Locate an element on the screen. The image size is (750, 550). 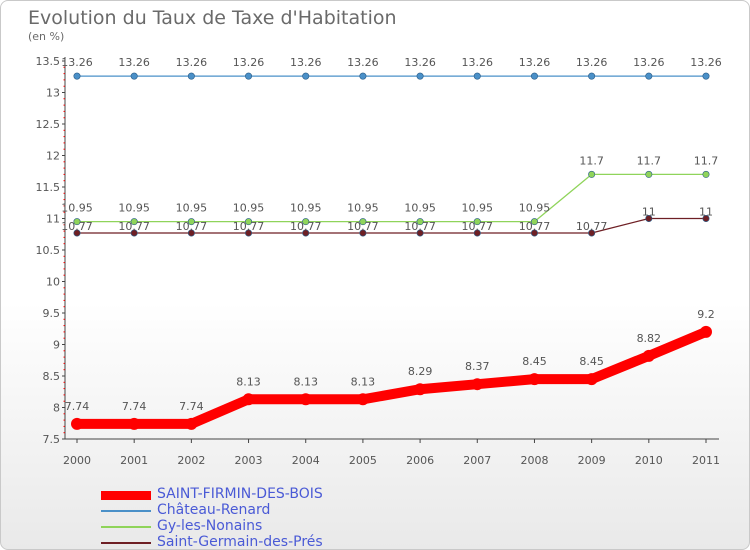
x-tick-label: 2005 is located at coordinates (363, 460).